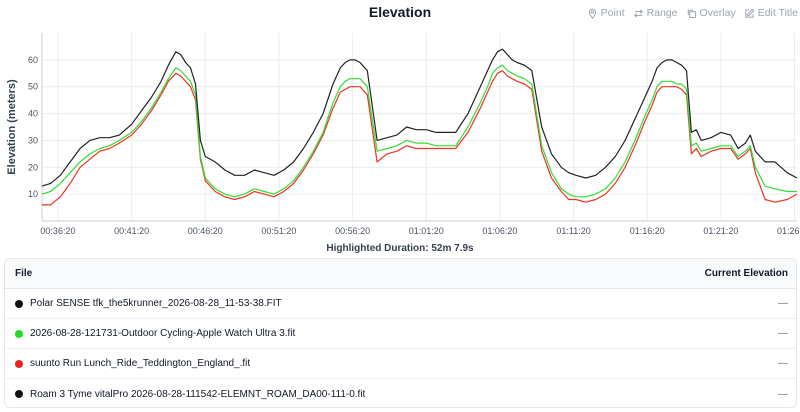  I want to click on y-tick-label: 30, so click(33, 140).